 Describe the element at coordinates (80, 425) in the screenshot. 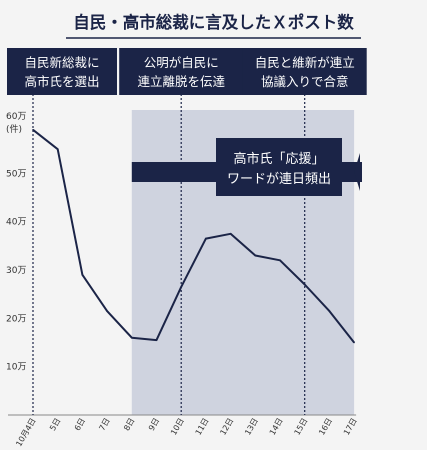

I see `x-tick-label: 6日` at that location.